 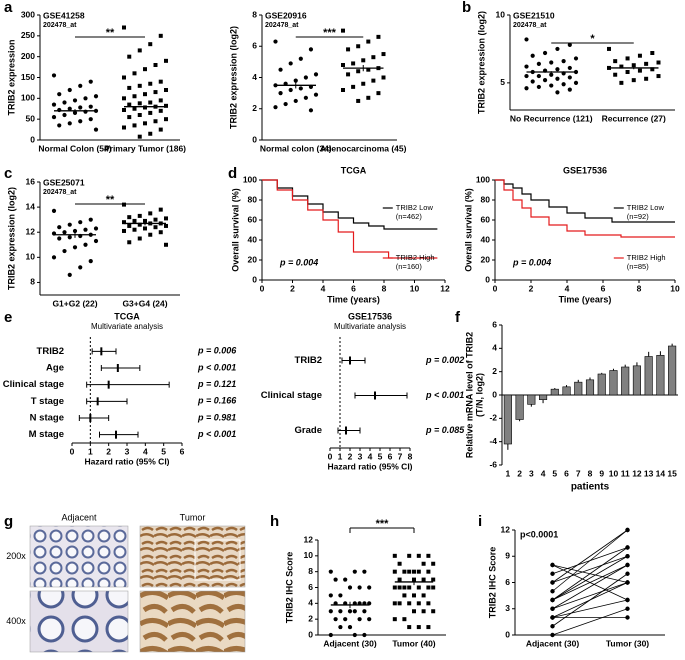 What do you see at coordinates (31, 257) in the screenshot?
I see `y-tick-label: 10` at bounding box center [31, 257].